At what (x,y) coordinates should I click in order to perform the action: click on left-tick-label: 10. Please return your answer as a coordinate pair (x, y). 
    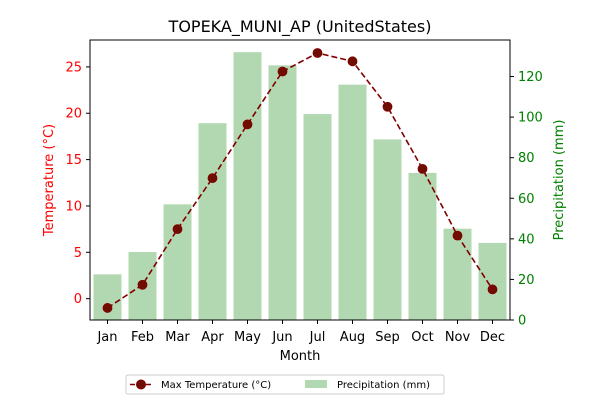
    Looking at the image, I should click on (73, 206).